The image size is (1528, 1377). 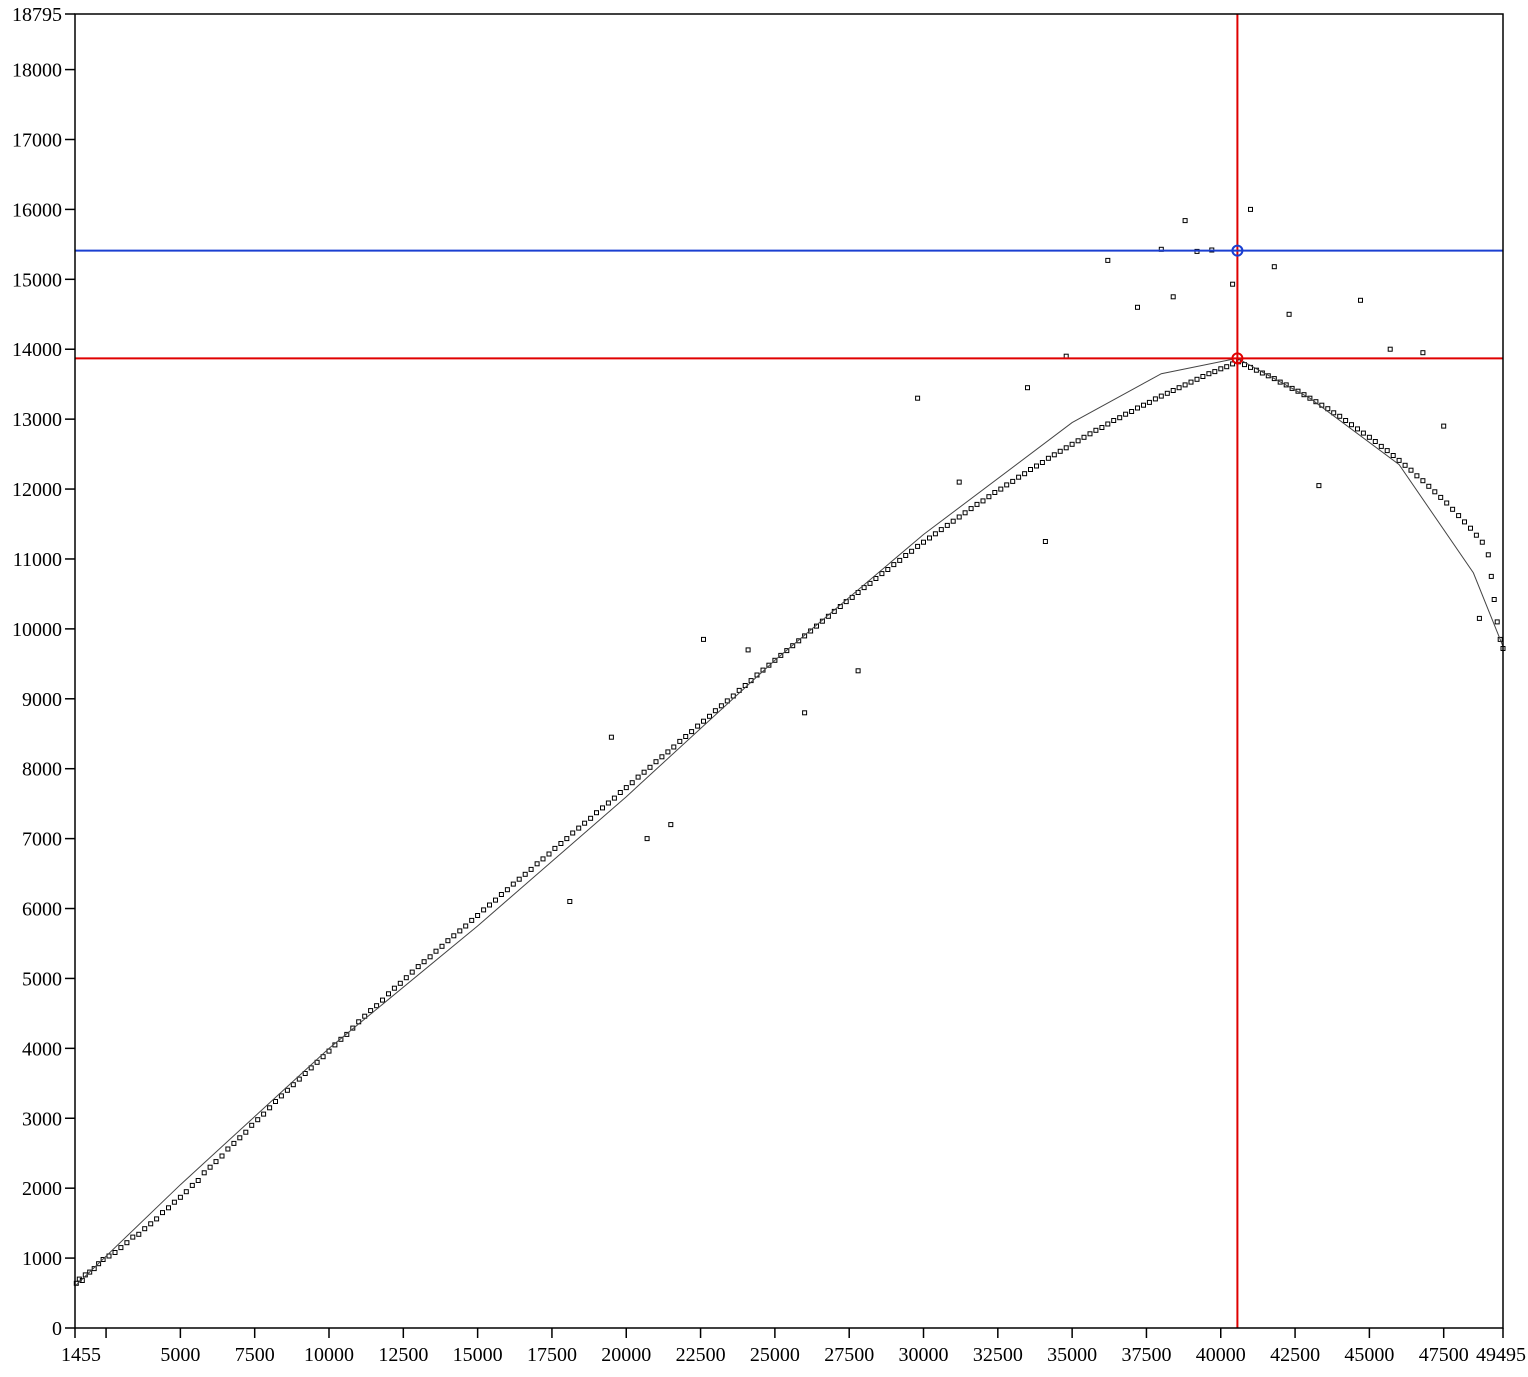 I want to click on x-tick-label: 35000, so click(x=1072, y=1355).